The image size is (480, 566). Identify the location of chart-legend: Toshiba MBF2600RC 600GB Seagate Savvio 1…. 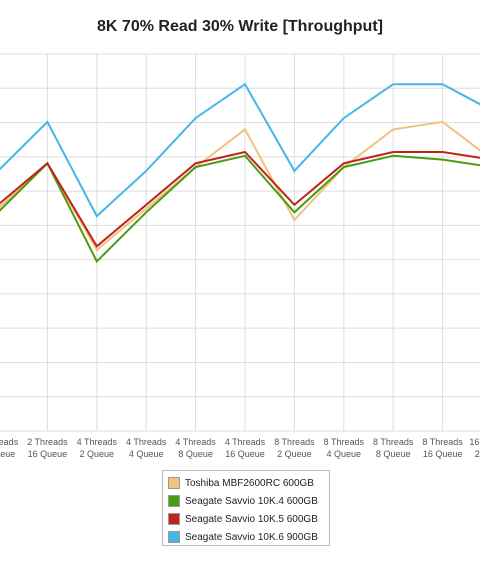
(246, 508).